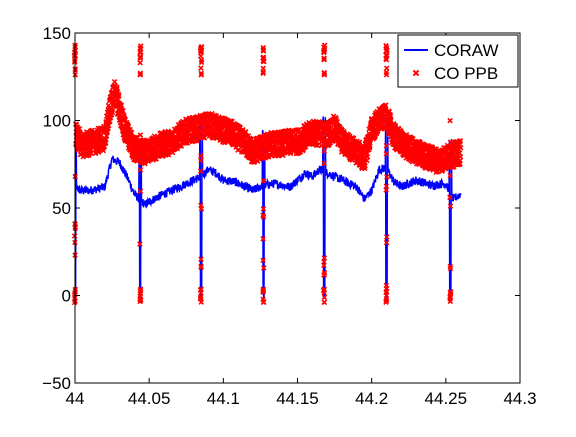 The width and height of the screenshot is (576, 437). Describe the element at coordinates (56, 383) in the screenshot. I see `y-tick-label: −50` at that location.